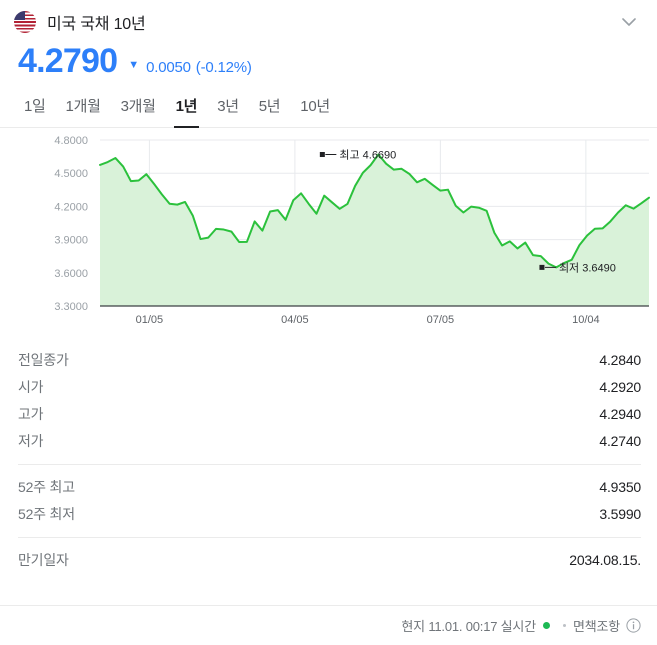 The image size is (657, 645). What do you see at coordinates (187, 111) in the screenshot?
I see `tab-1y: 1년` at bounding box center [187, 111].